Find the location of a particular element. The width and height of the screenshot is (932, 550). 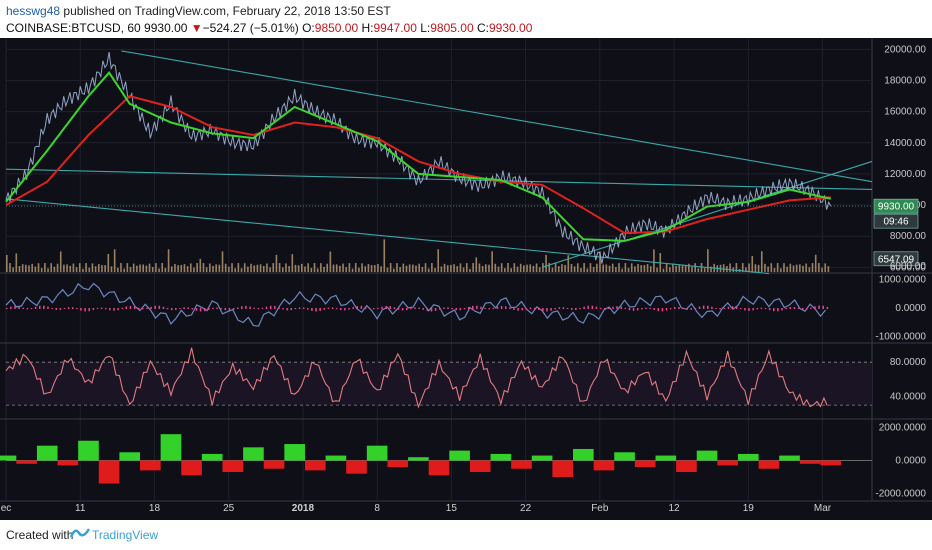

price-axis-tick: 6000.00 is located at coordinates (908, 267).